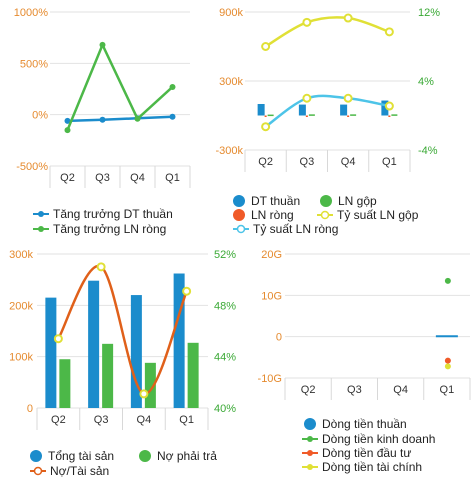 The image size is (473, 479). What do you see at coordinates (225, 358) in the screenshot?
I see `y2-tick-label: 44%` at bounding box center [225, 358].